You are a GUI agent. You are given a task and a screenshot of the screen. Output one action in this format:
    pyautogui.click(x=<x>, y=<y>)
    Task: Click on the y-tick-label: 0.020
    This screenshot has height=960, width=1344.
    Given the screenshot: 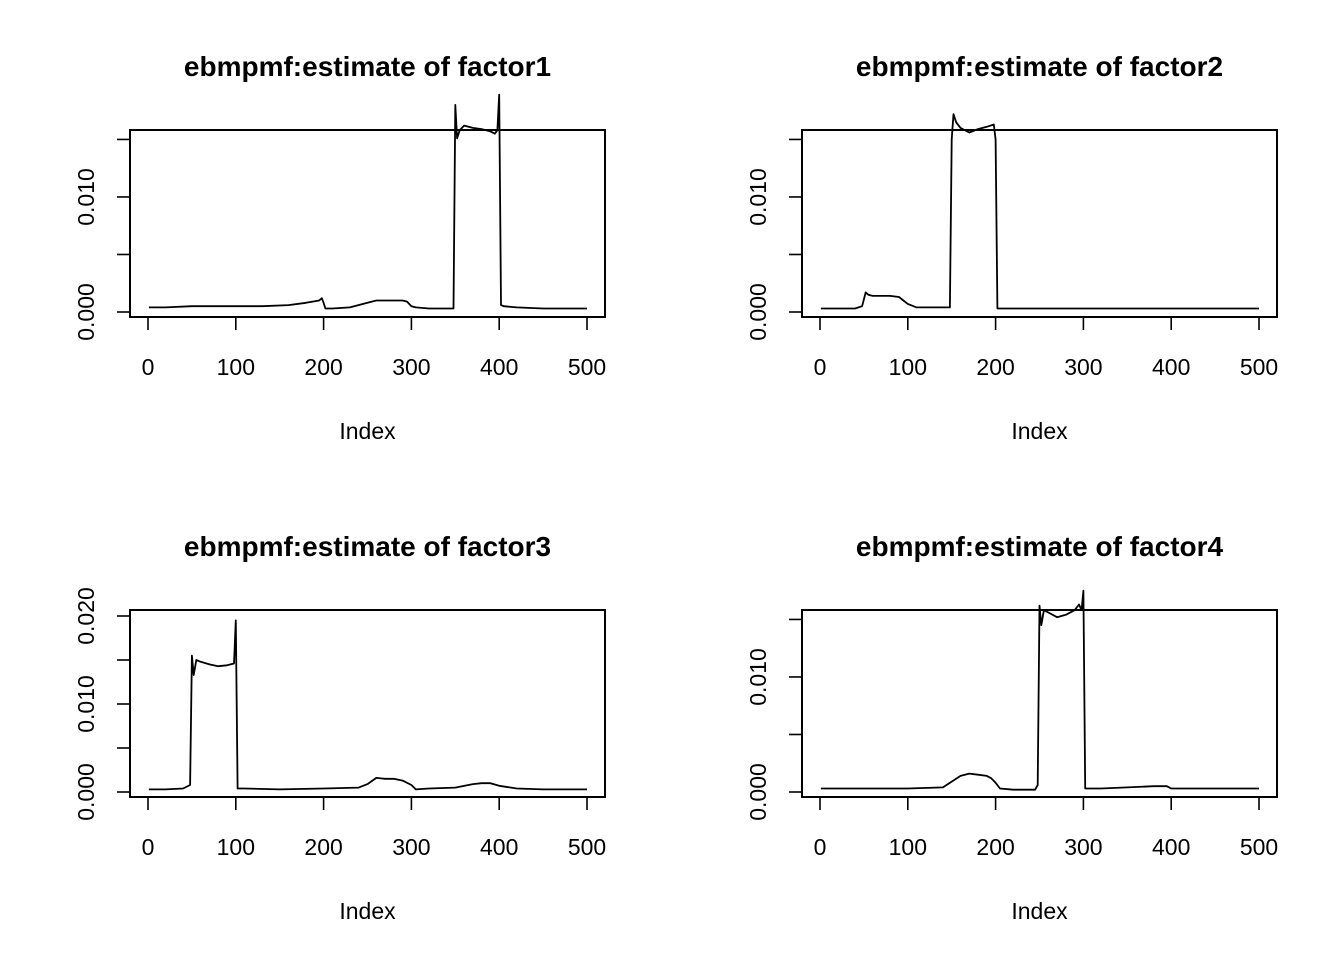 What is the action you would take?
    pyautogui.click(x=86, y=616)
    